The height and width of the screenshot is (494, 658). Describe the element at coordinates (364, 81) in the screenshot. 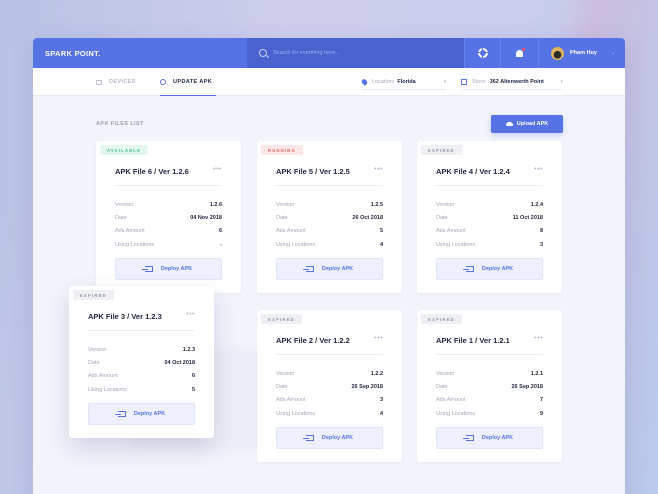

I see `location-pin-icon` at that location.